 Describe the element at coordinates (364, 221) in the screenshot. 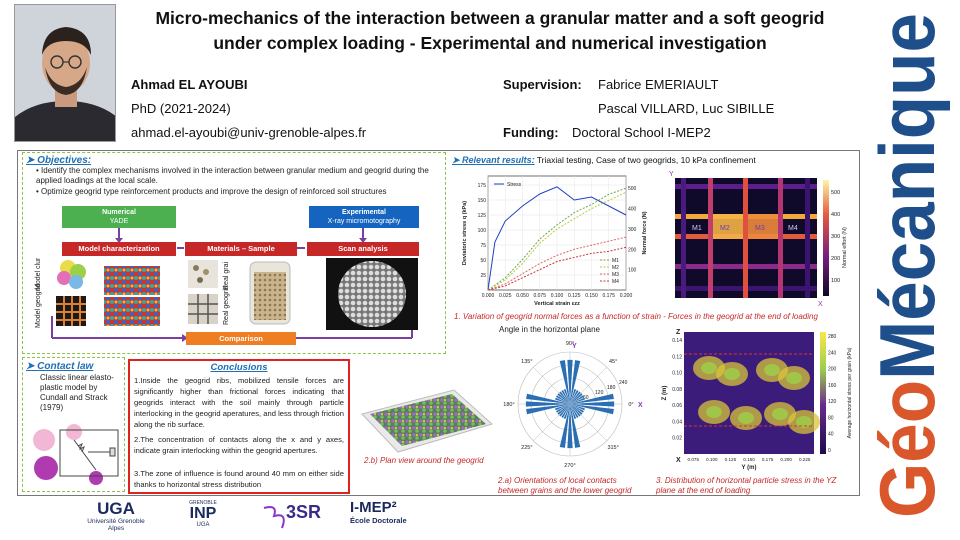

I see `experimental-sub: X-ray micromotography` at that location.